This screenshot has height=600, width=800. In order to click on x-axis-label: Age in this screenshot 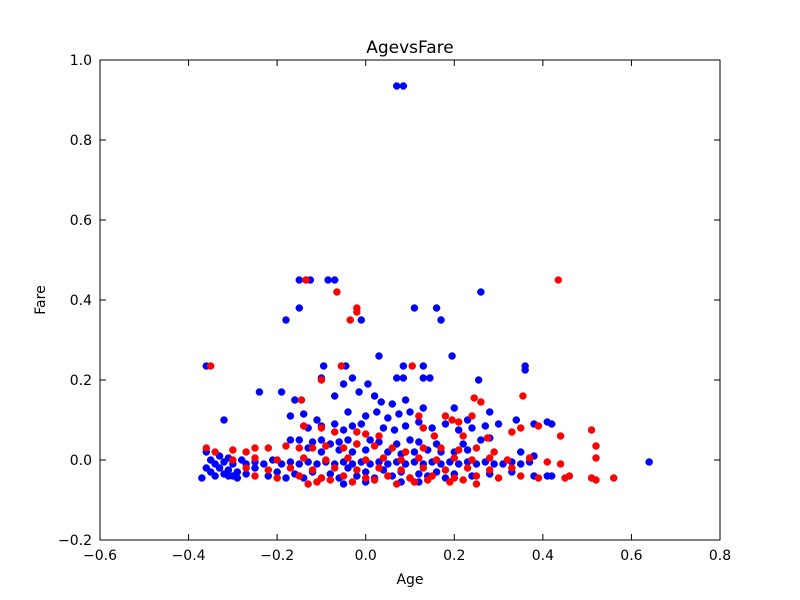, I will do `click(409, 580)`.